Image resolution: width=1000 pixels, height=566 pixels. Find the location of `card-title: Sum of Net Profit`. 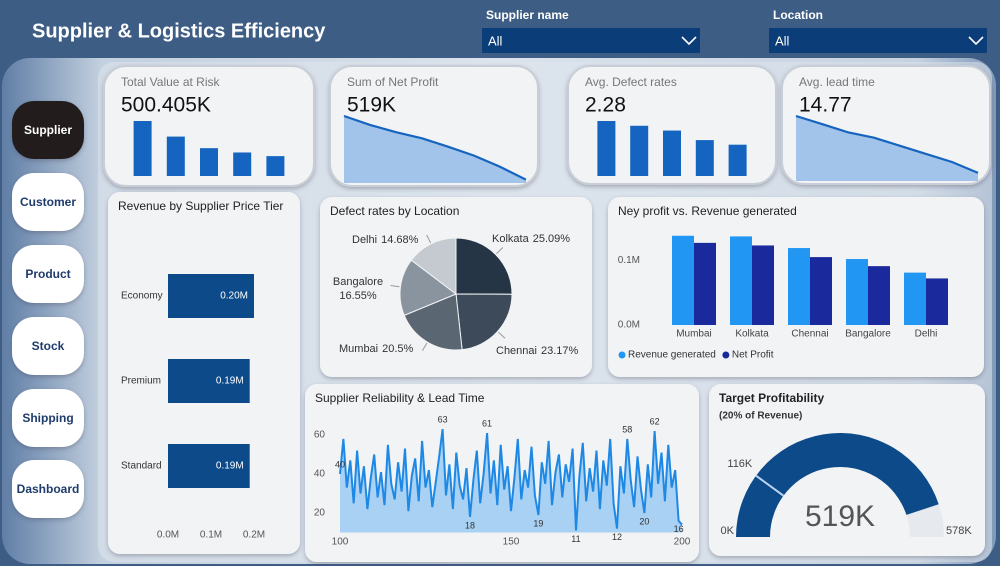

card-title: Sum of Net Profit is located at coordinates (393, 82).